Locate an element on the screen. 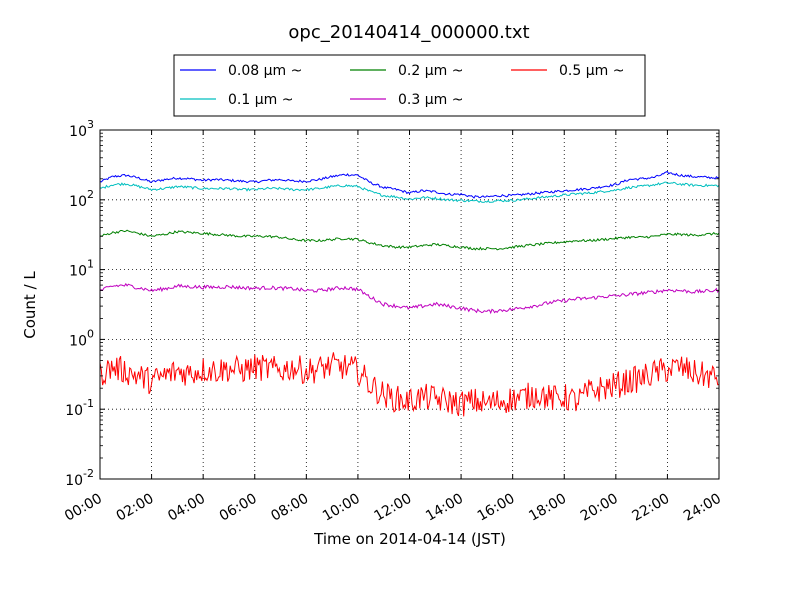 The image size is (800, 600). x-axis-label: Time on 2014-04-14 (JST) is located at coordinates (409, 539).